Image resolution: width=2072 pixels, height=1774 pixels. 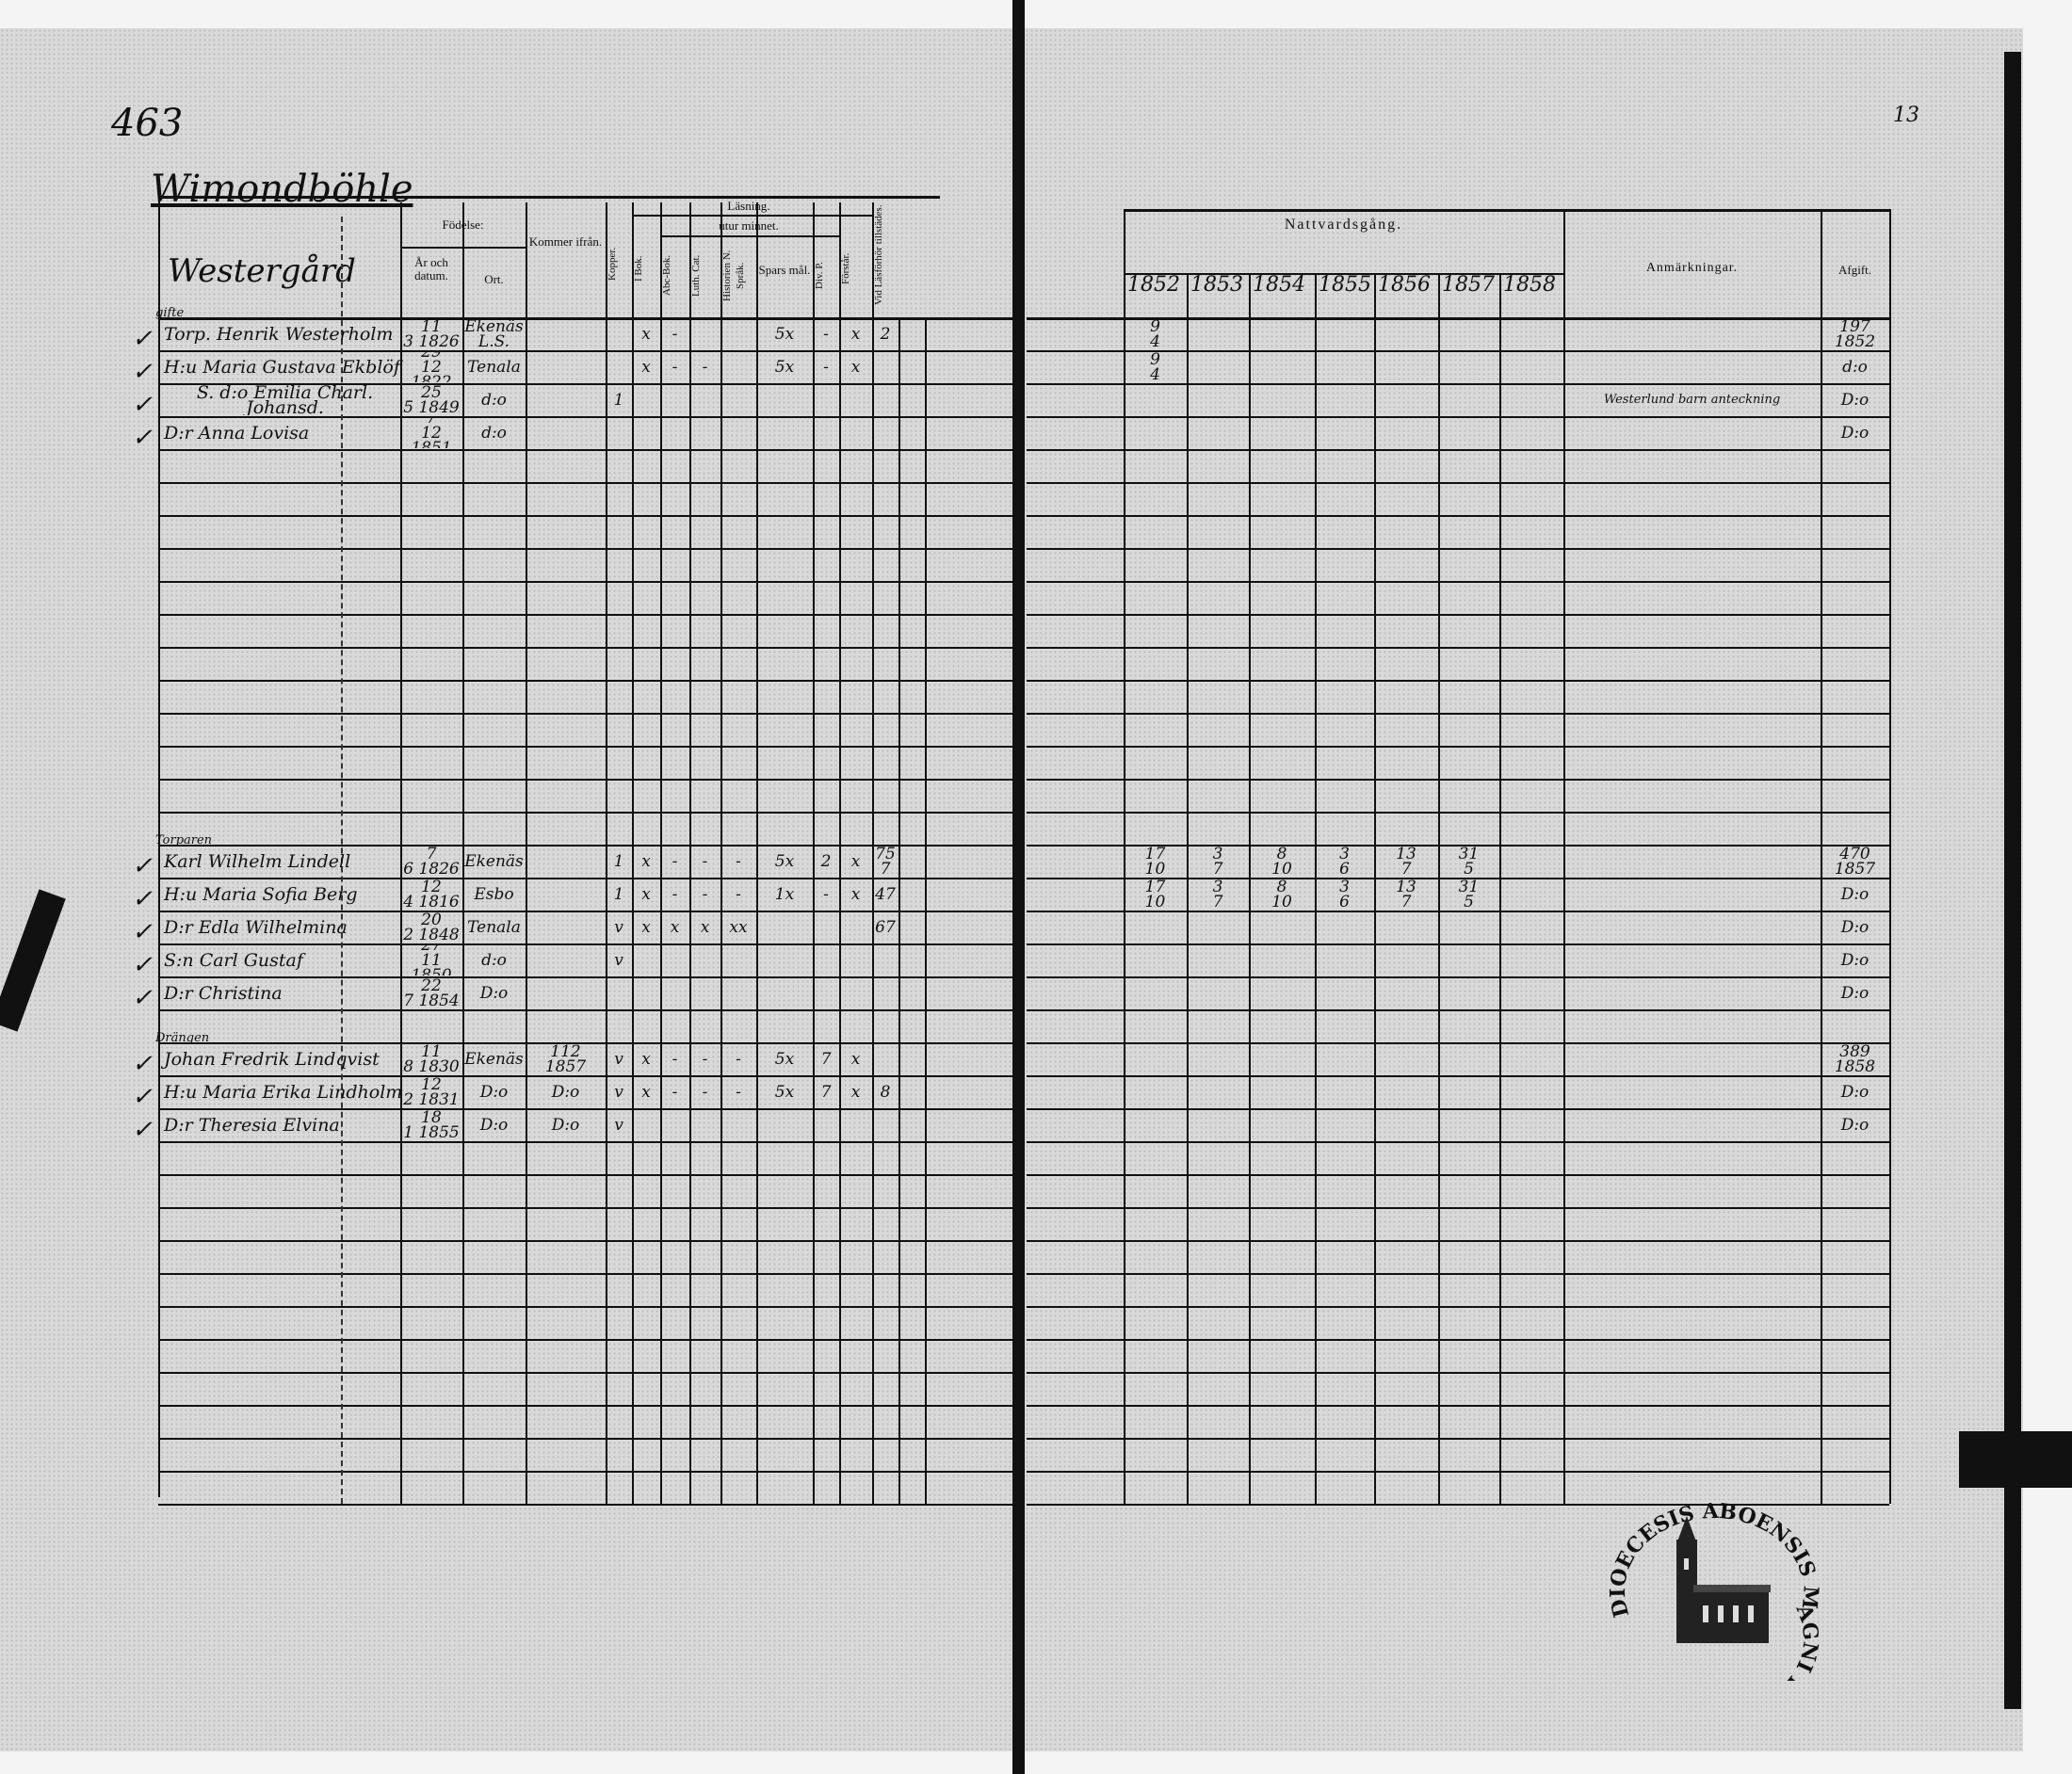 What do you see at coordinates (886, 895) in the screenshot?
I see `cell-vid: 47` at bounding box center [886, 895].